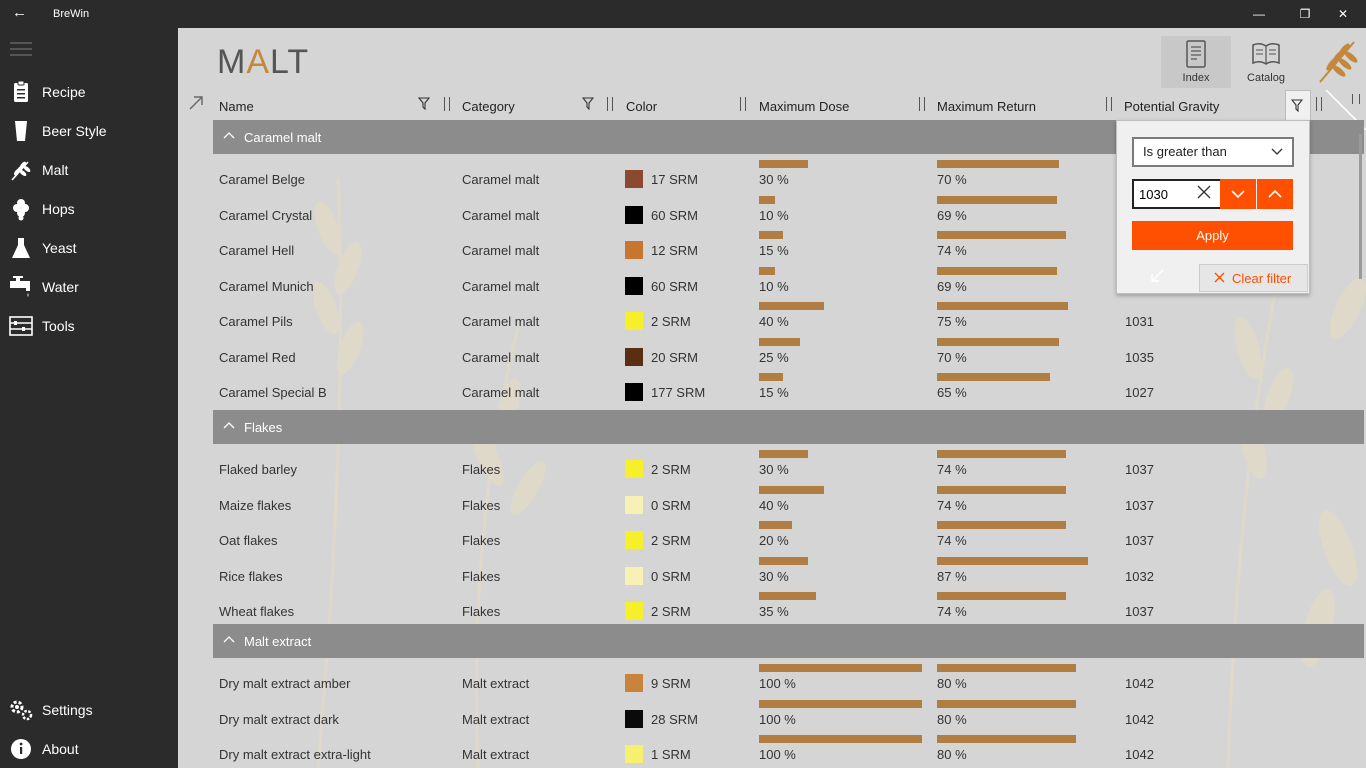 This screenshot has height=768, width=1366. I want to click on column-header-maximum-dose: Maximum Dose, so click(841, 105).